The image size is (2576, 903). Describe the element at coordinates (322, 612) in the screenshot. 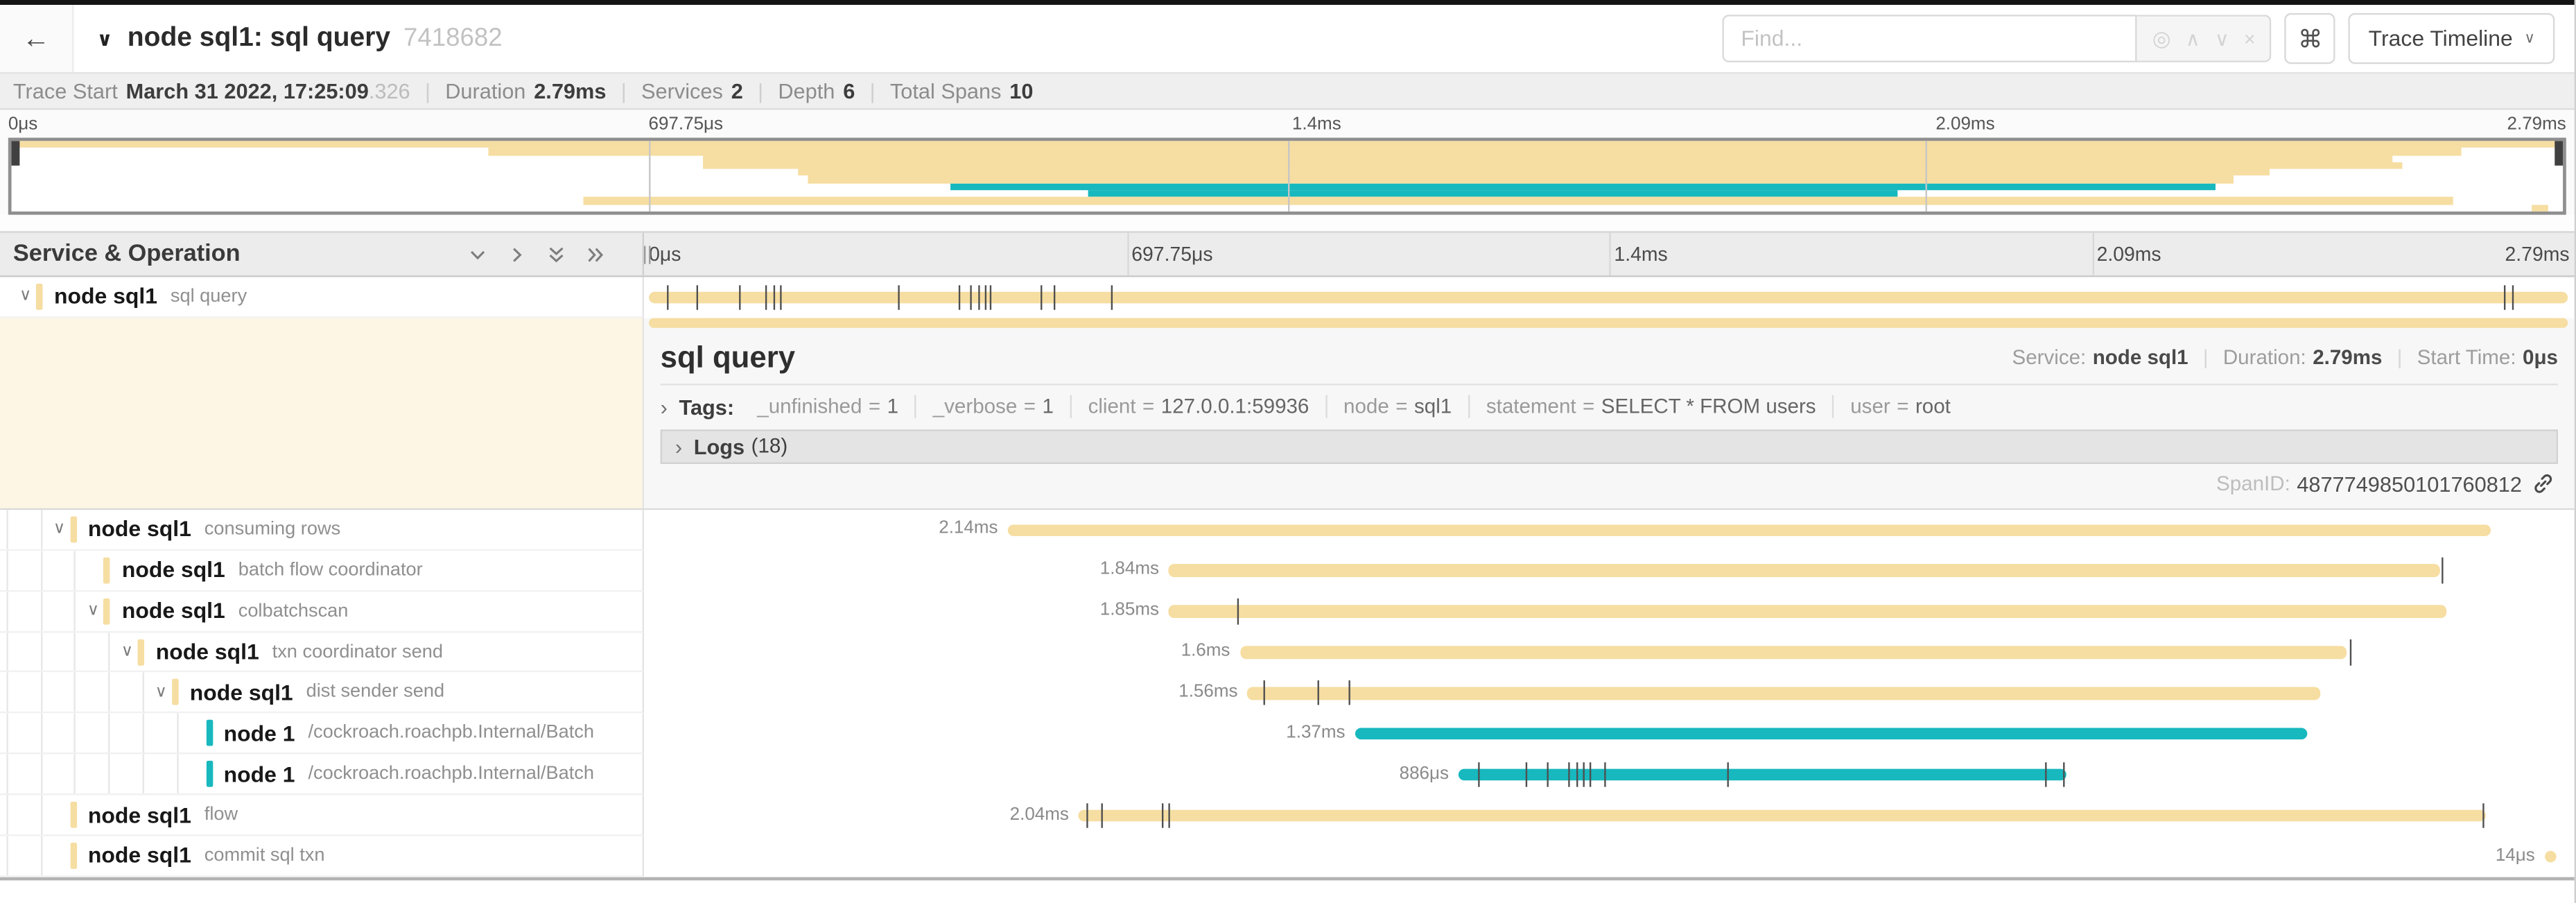

I see `span-tree-item: ∨ node sql1 colbatchscan` at that location.